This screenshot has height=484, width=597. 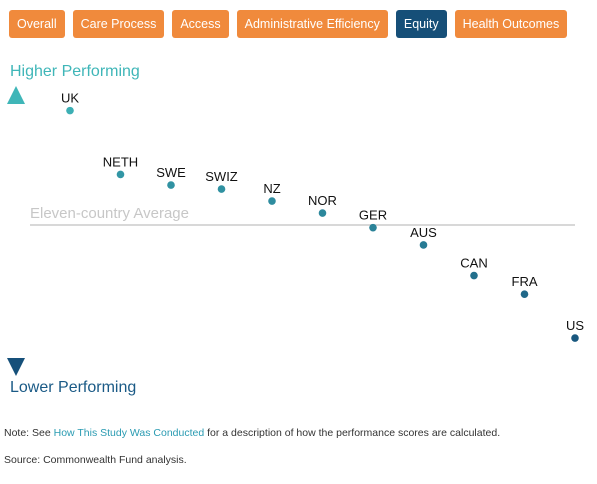 I want to click on point-aus, so click(x=423, y=245).